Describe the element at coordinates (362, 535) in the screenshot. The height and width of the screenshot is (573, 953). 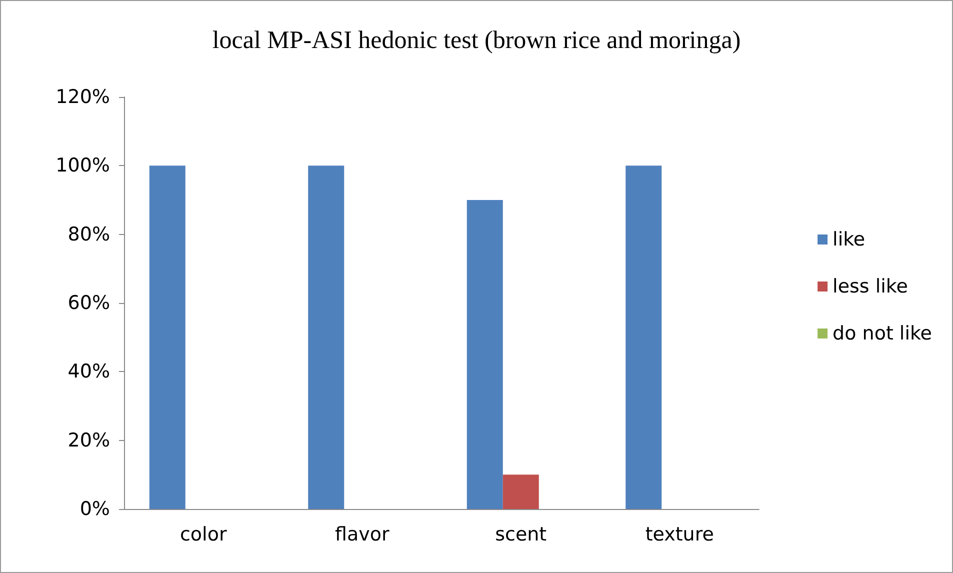
I see `x-tick-label: flavor` at that location.